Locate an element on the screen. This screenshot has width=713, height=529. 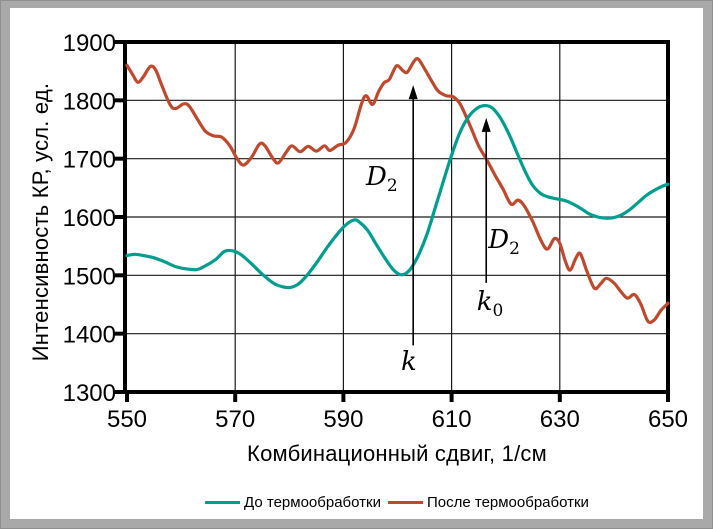
x-tick-label: 550 is located at coordinates (127, 419).